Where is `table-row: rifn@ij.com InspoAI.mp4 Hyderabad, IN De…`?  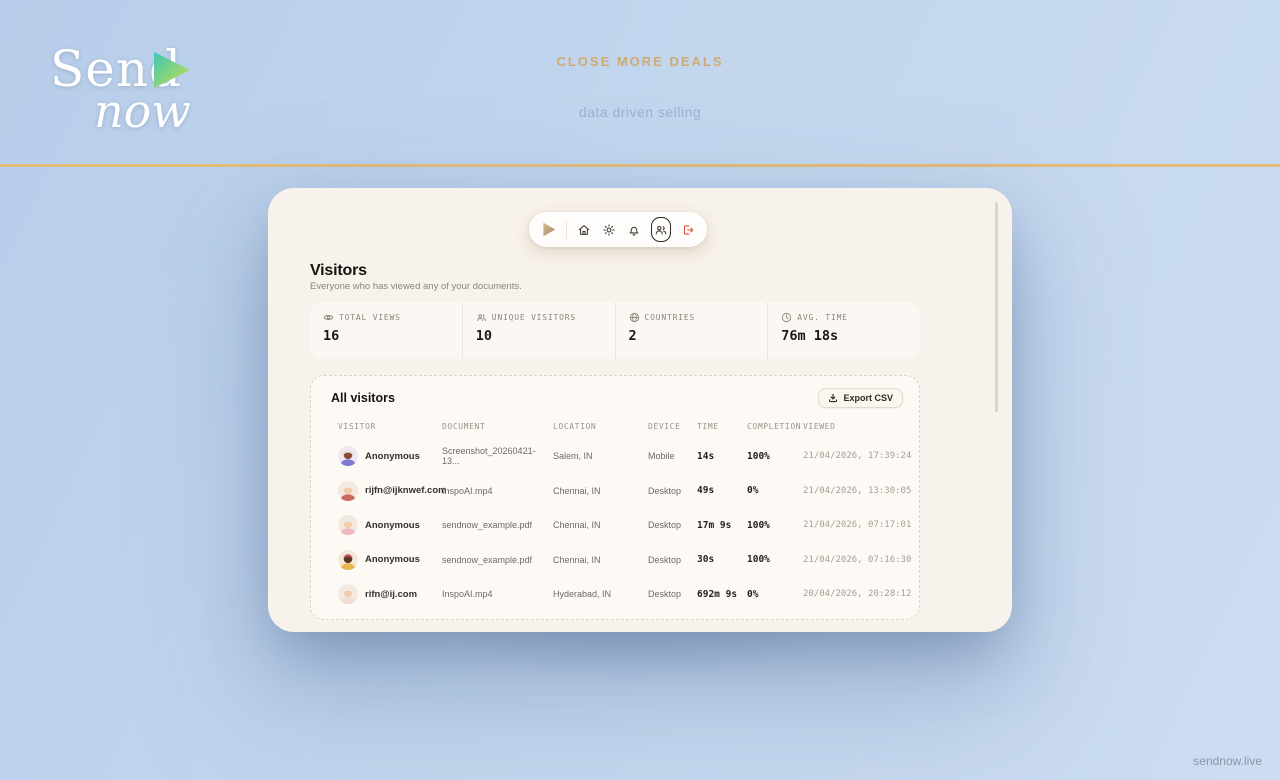
table-row: rifn@ij.com InspoAI.mp4 Hyderabad, IN De… is located at coordinates (615, 594).